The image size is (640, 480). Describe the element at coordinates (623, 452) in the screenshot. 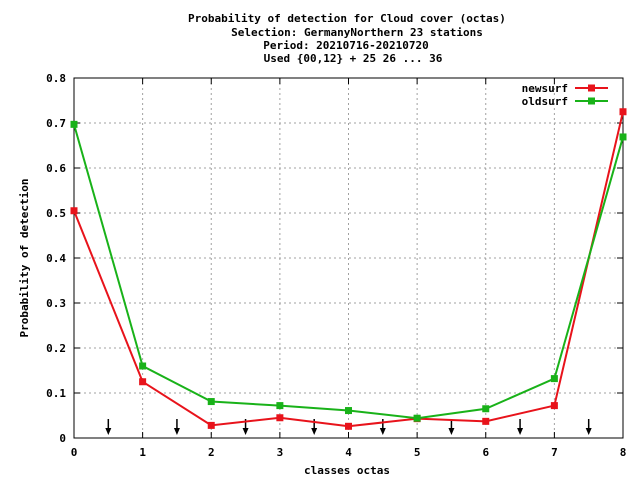

I see `x-tick-label: 8` at that location.